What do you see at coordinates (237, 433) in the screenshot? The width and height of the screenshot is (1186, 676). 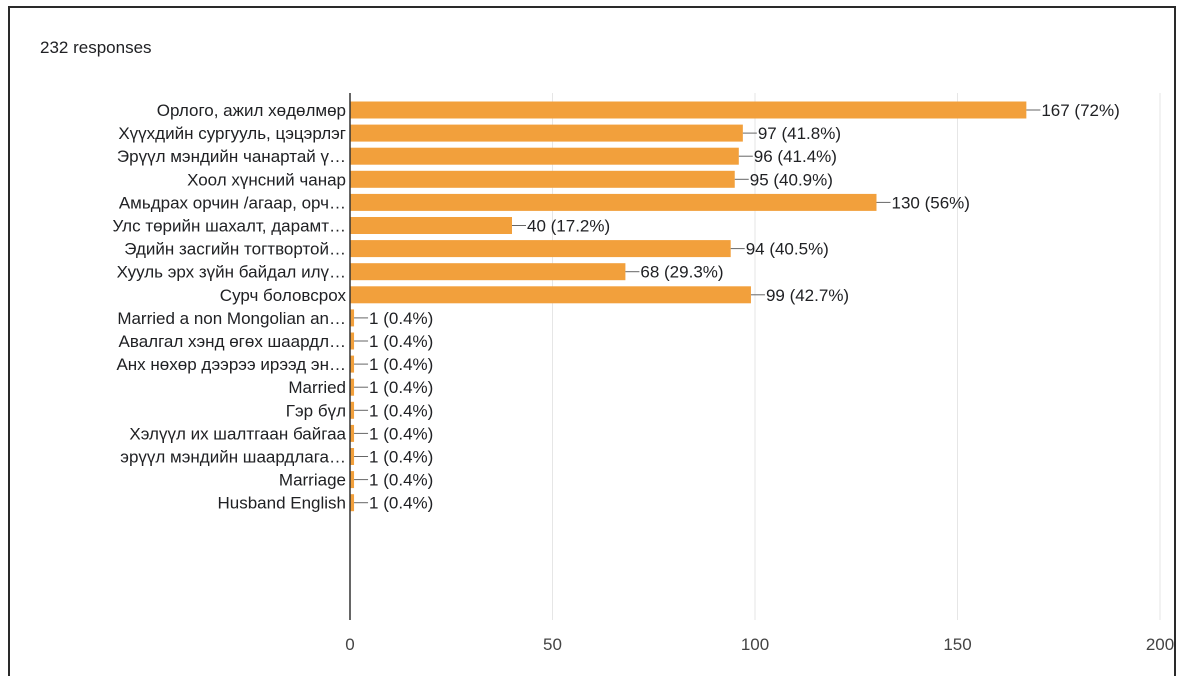 I see `category-label: Хэлүүл их шалтгаан байгаа` at bounding box center [237, 433].